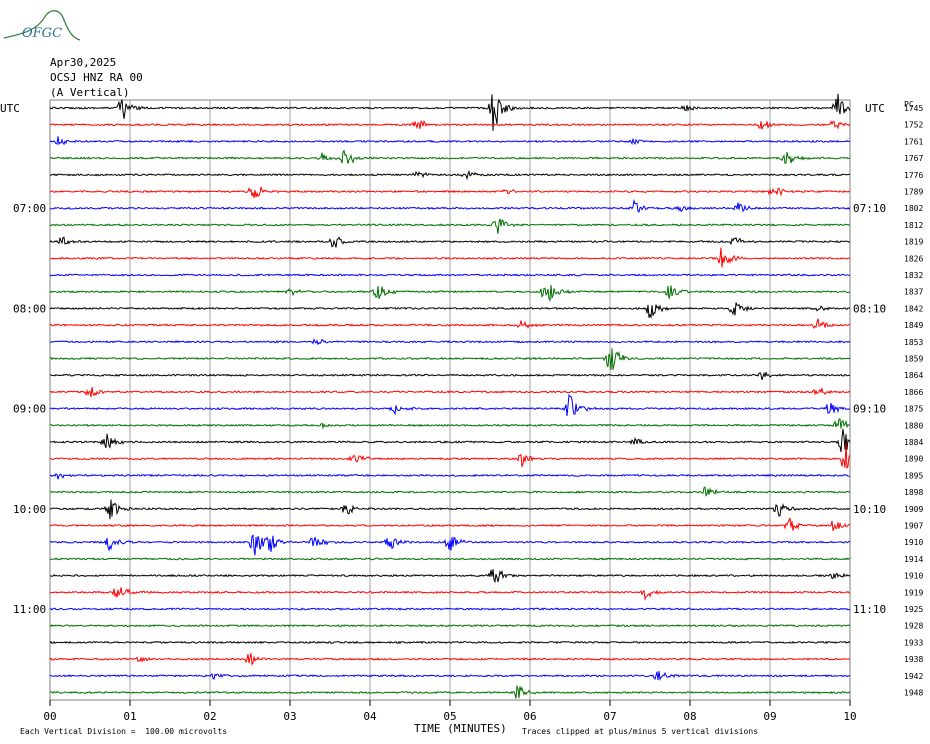 The width and height of the screenshot is (930, 744). Describe the element at coordinates (913, 409) in the screenshot. I see `right-value-label: 1875` at that location.